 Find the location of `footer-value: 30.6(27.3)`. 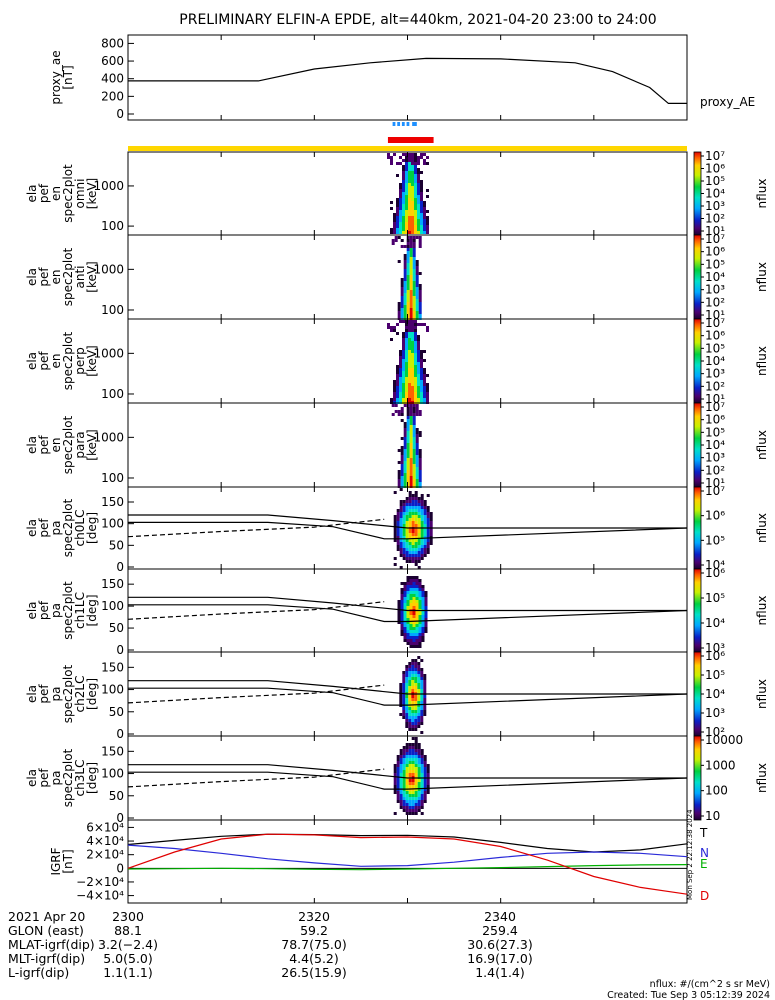

footer-value: 30.6(27.3) is located at coordinates (499, 944).